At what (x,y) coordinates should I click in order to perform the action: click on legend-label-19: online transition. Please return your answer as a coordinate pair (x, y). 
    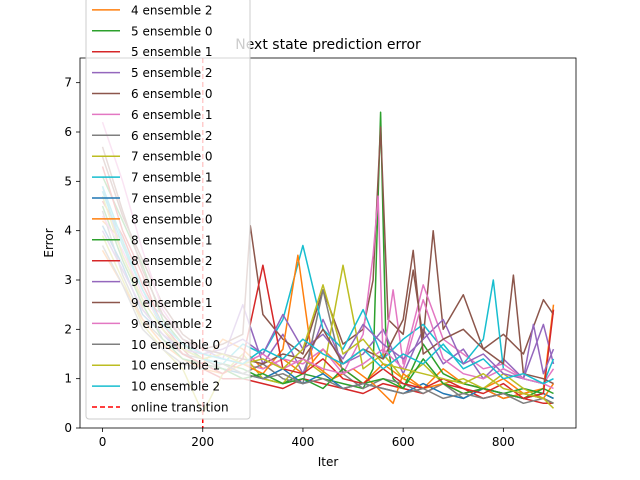
    Looking at the image, I should click on (180, 408).